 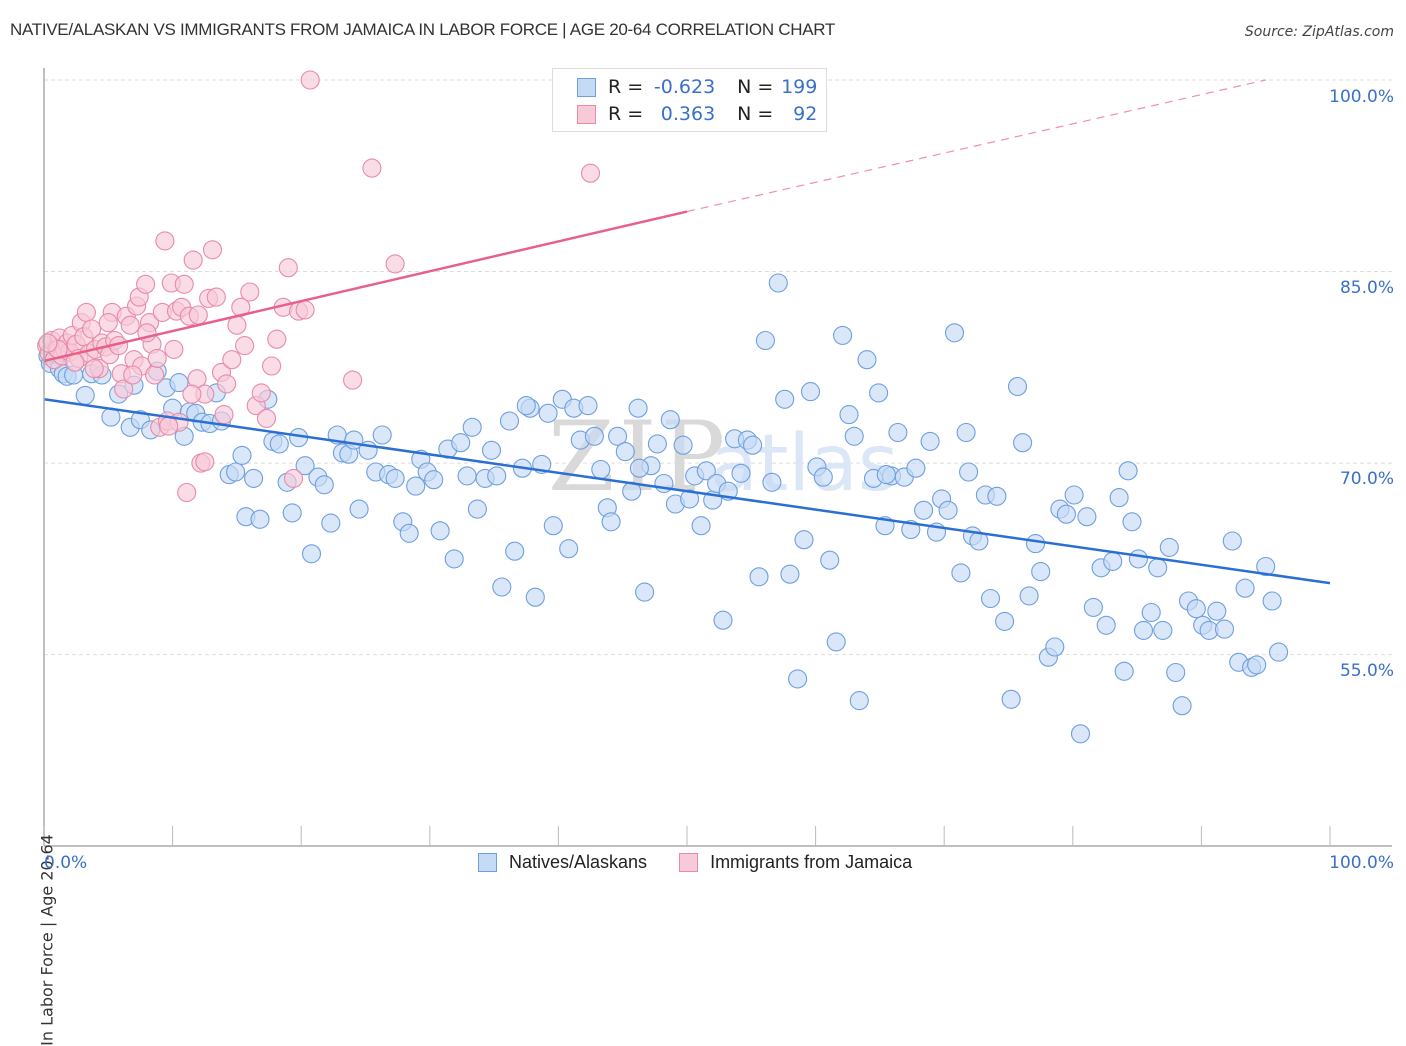 I want to click on y-tick-label-55: 55.0%, so click(x=1366, y=671).